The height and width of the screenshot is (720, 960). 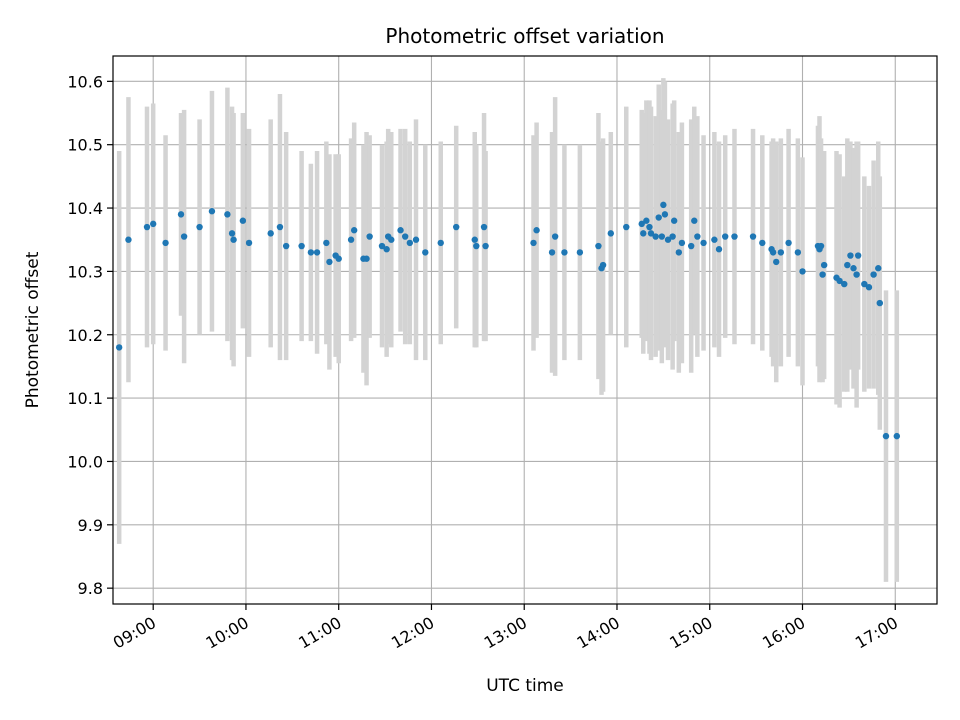 What do you see at coordinates (33, 329) in the screenshot?
I see `y-axis-label: Photometric offset` at bounding box center [33, 329].